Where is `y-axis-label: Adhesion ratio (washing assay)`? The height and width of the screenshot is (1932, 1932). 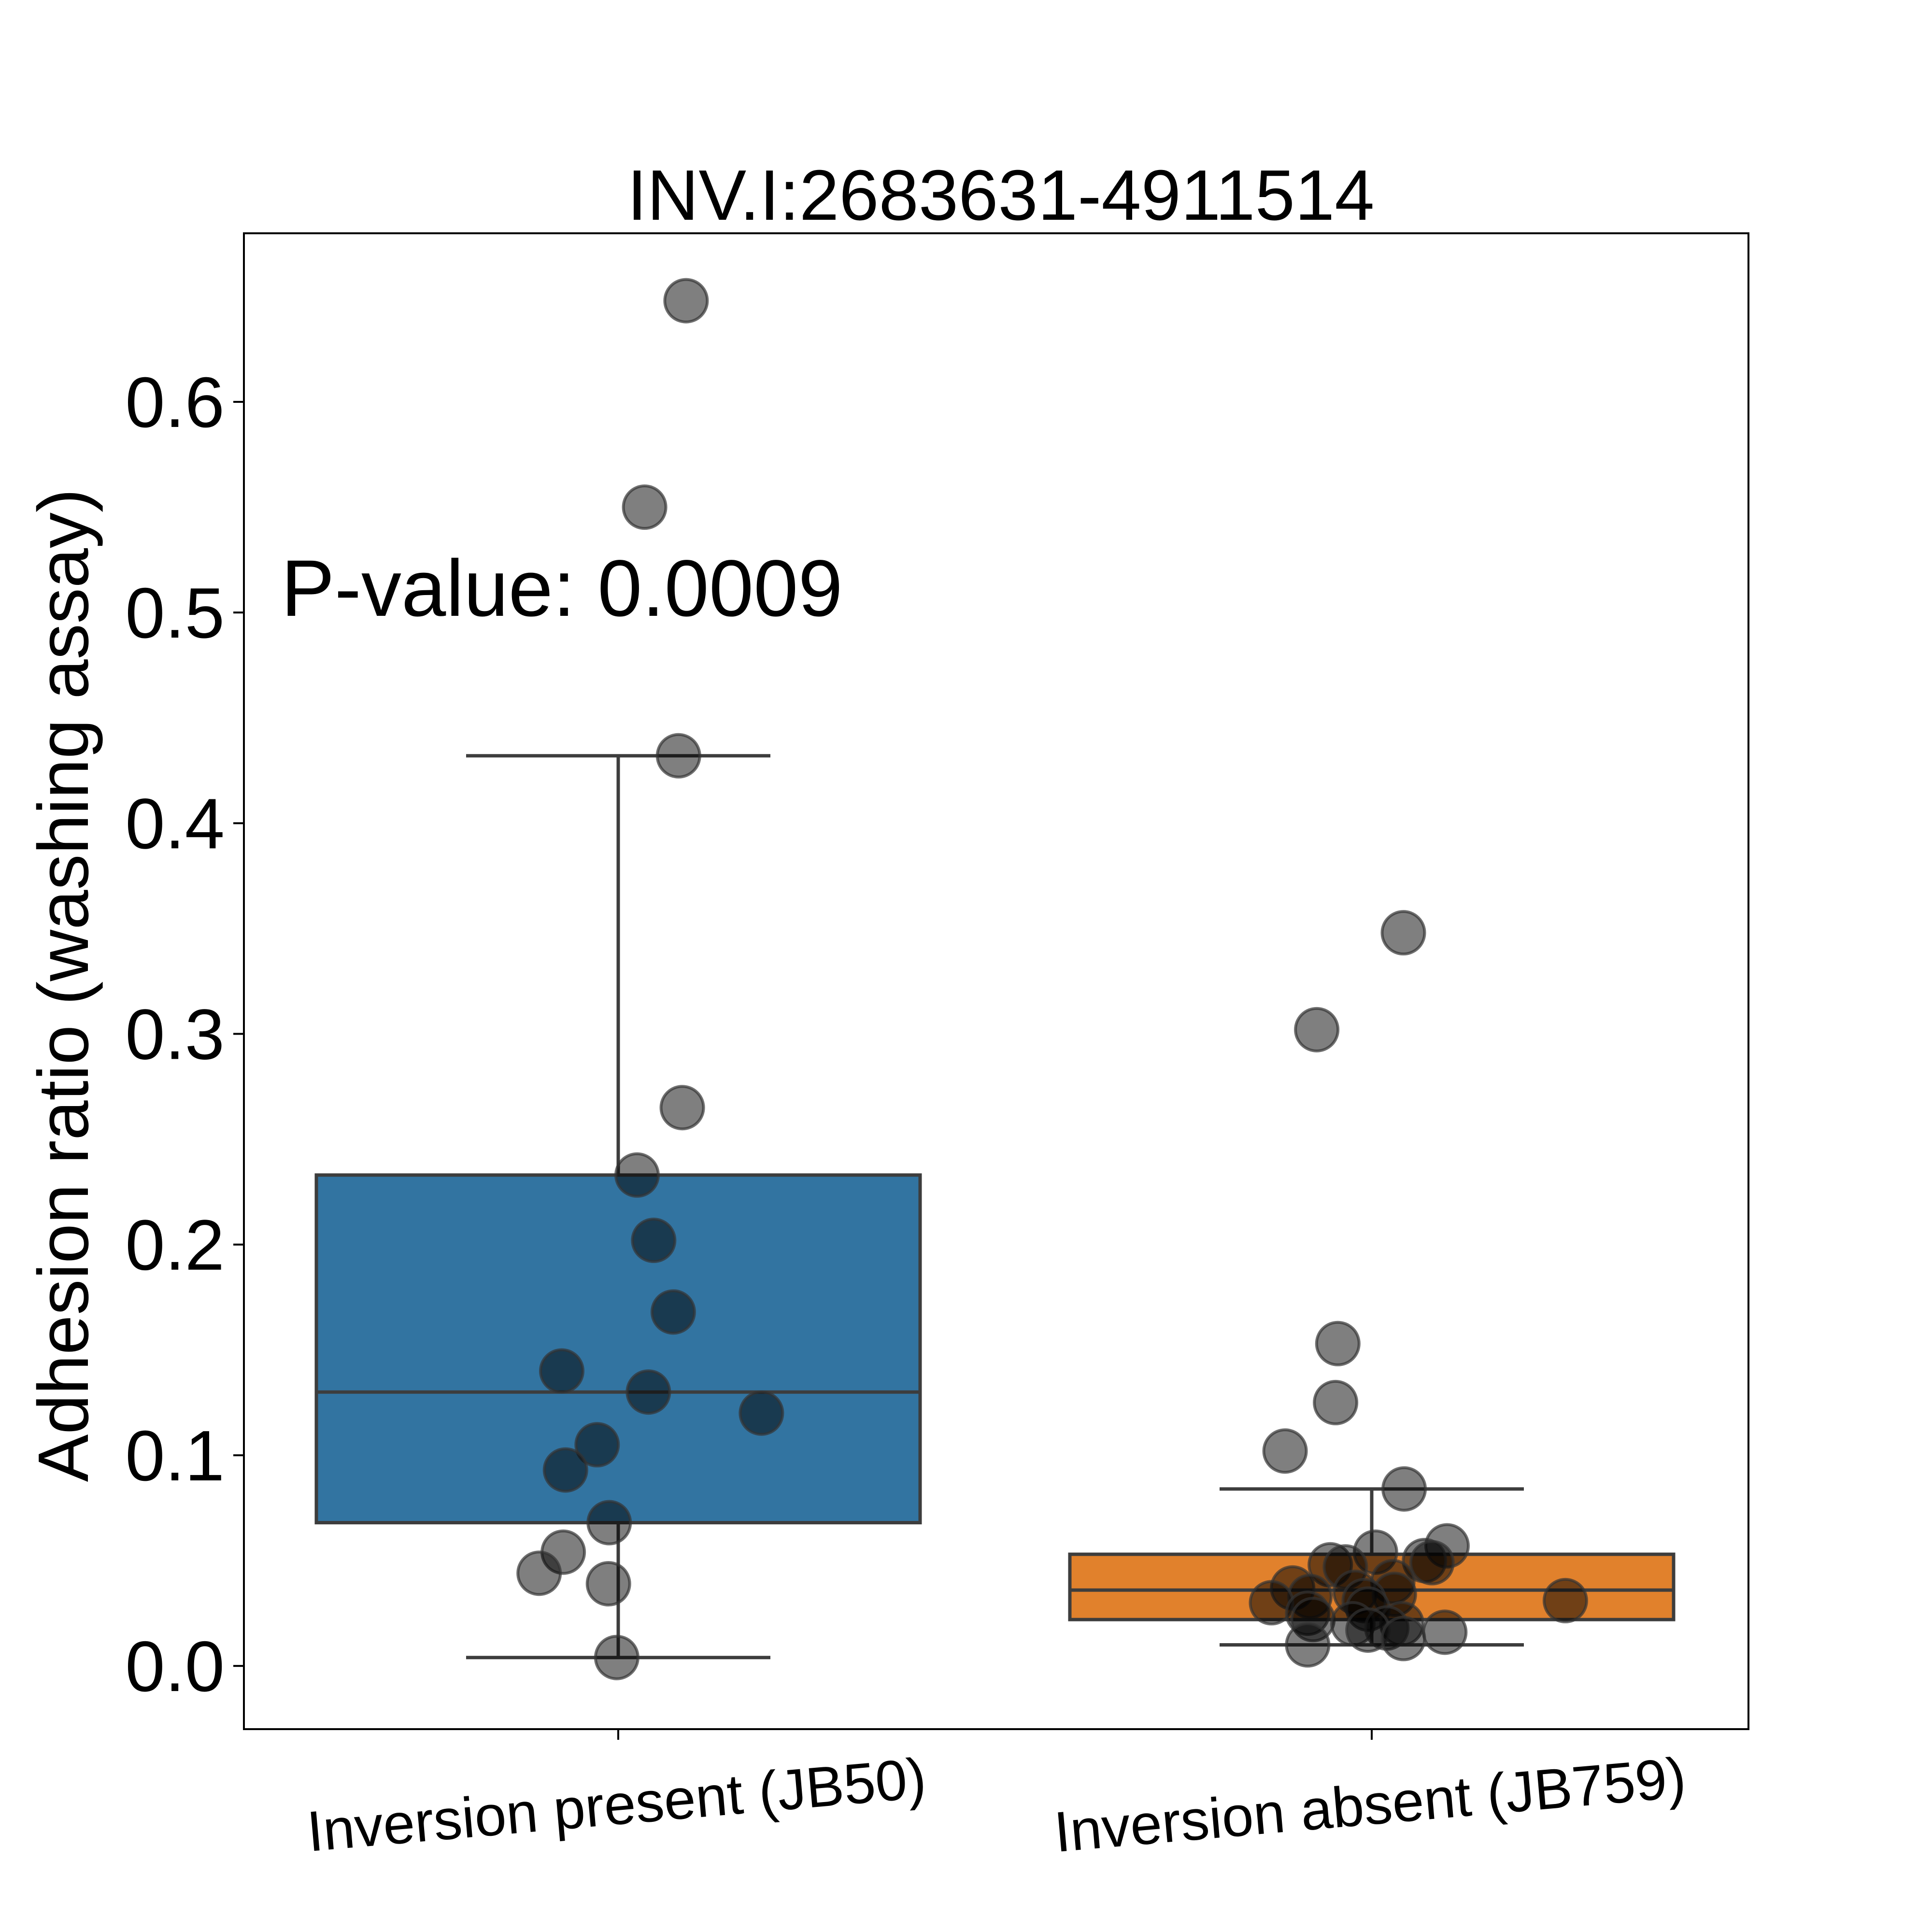
y-axis-label: Adhesion ratio (washing assay) is located at coordinates (63, 985).